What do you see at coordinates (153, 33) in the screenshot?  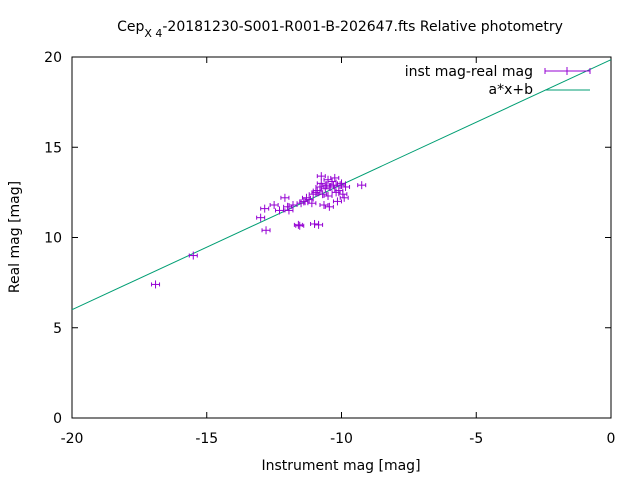 I see `chart-title-subscript: X 4` at bounding box center [153, 33].